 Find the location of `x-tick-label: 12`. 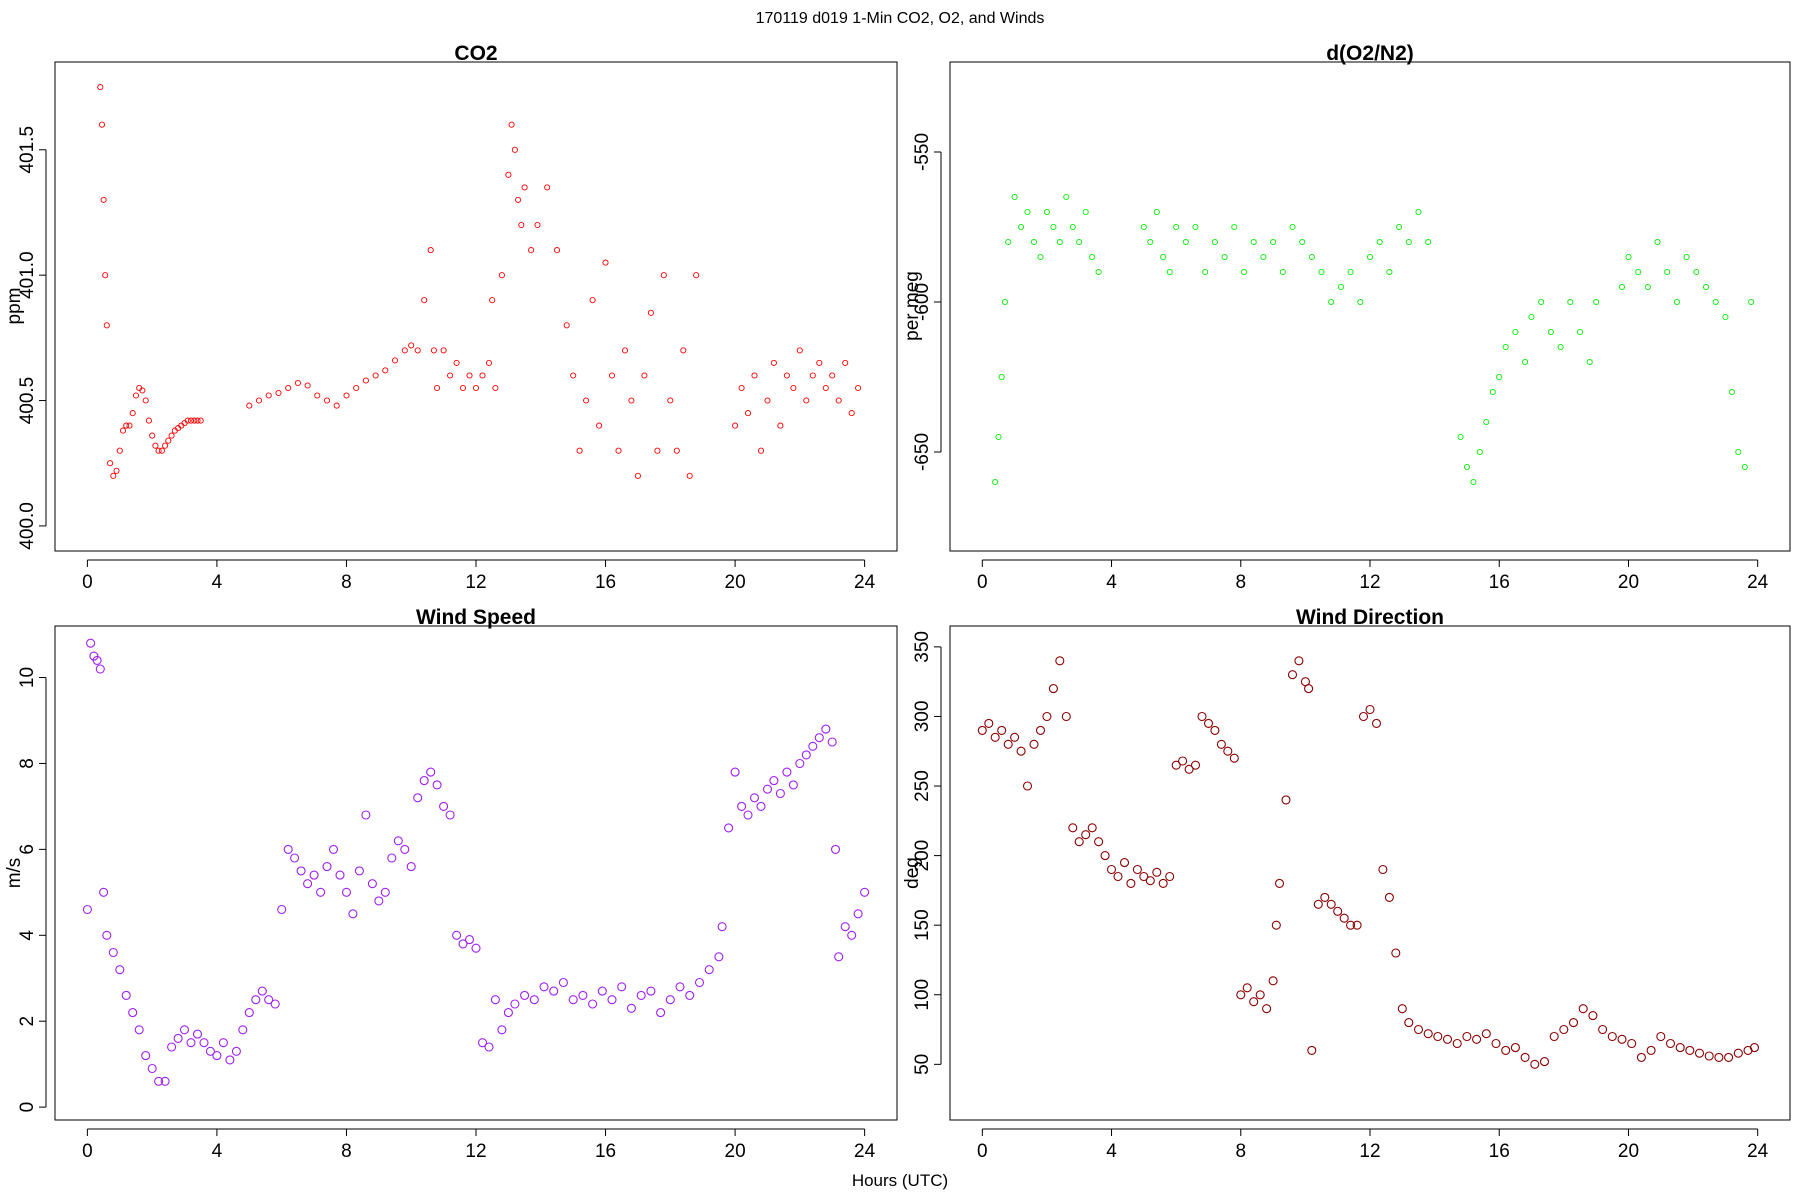

x-tick-label: 12 is located at coordinates (1369, 1151).